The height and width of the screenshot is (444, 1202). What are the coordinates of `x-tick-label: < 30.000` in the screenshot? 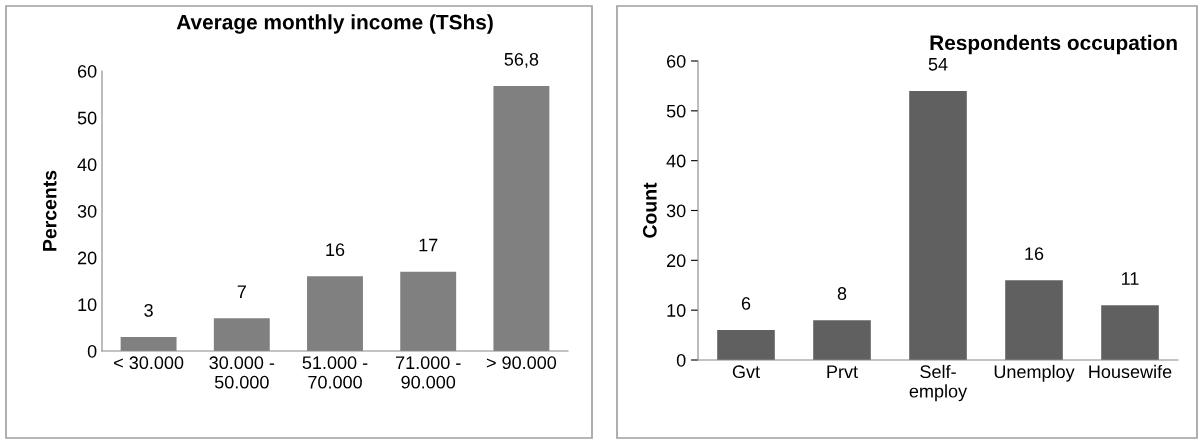 It's located at (149, 363).